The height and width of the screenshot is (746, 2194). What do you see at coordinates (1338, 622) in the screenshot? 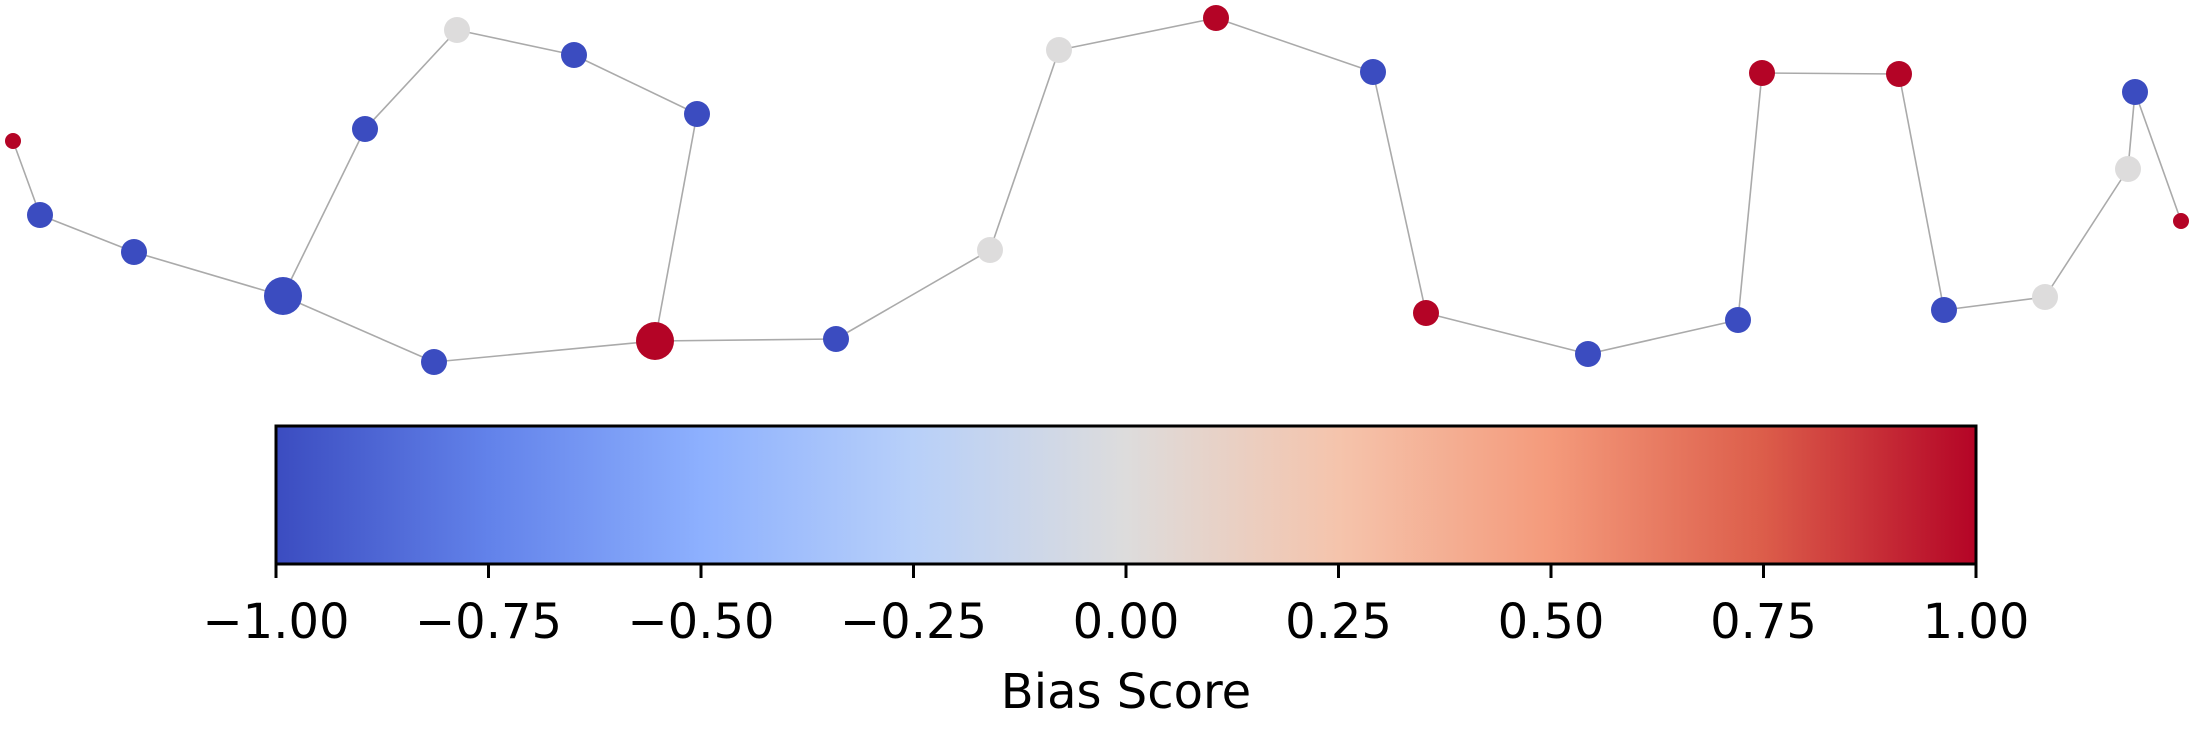
I see `colorbar-tick-label: 0.25` at bounding box center [1338, 622].